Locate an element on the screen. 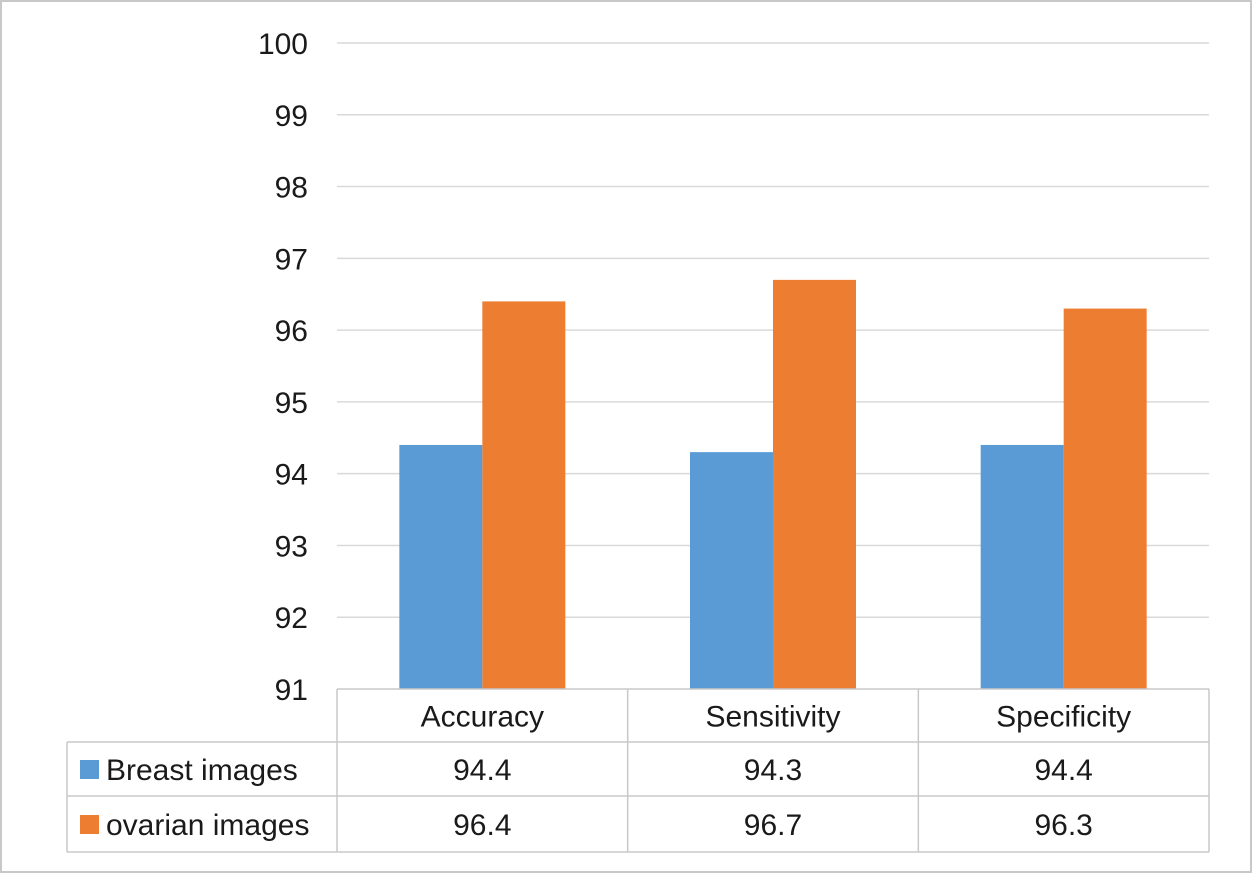 Image resolution: width=1252 pixels, height=873 pixels. bar-ovarian-specificity is located at coordinates (1105, 498).